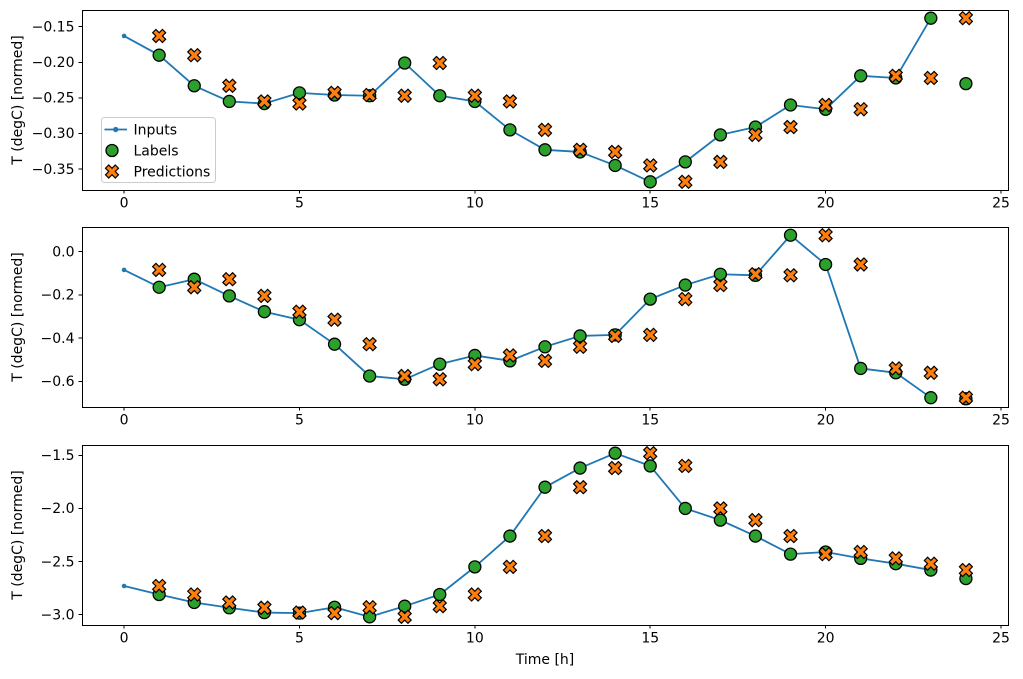  Describe the element at coordinates (112, 150) in the screenshot. I see `legend-labels-circle-sample` at that location.